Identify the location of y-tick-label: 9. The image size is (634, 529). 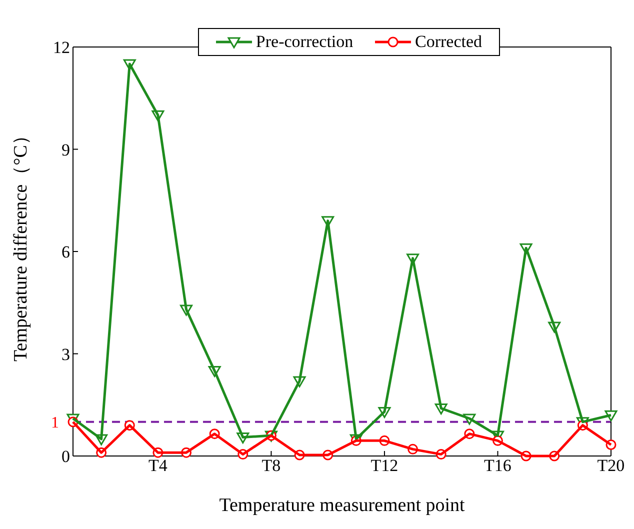
(66, 150).